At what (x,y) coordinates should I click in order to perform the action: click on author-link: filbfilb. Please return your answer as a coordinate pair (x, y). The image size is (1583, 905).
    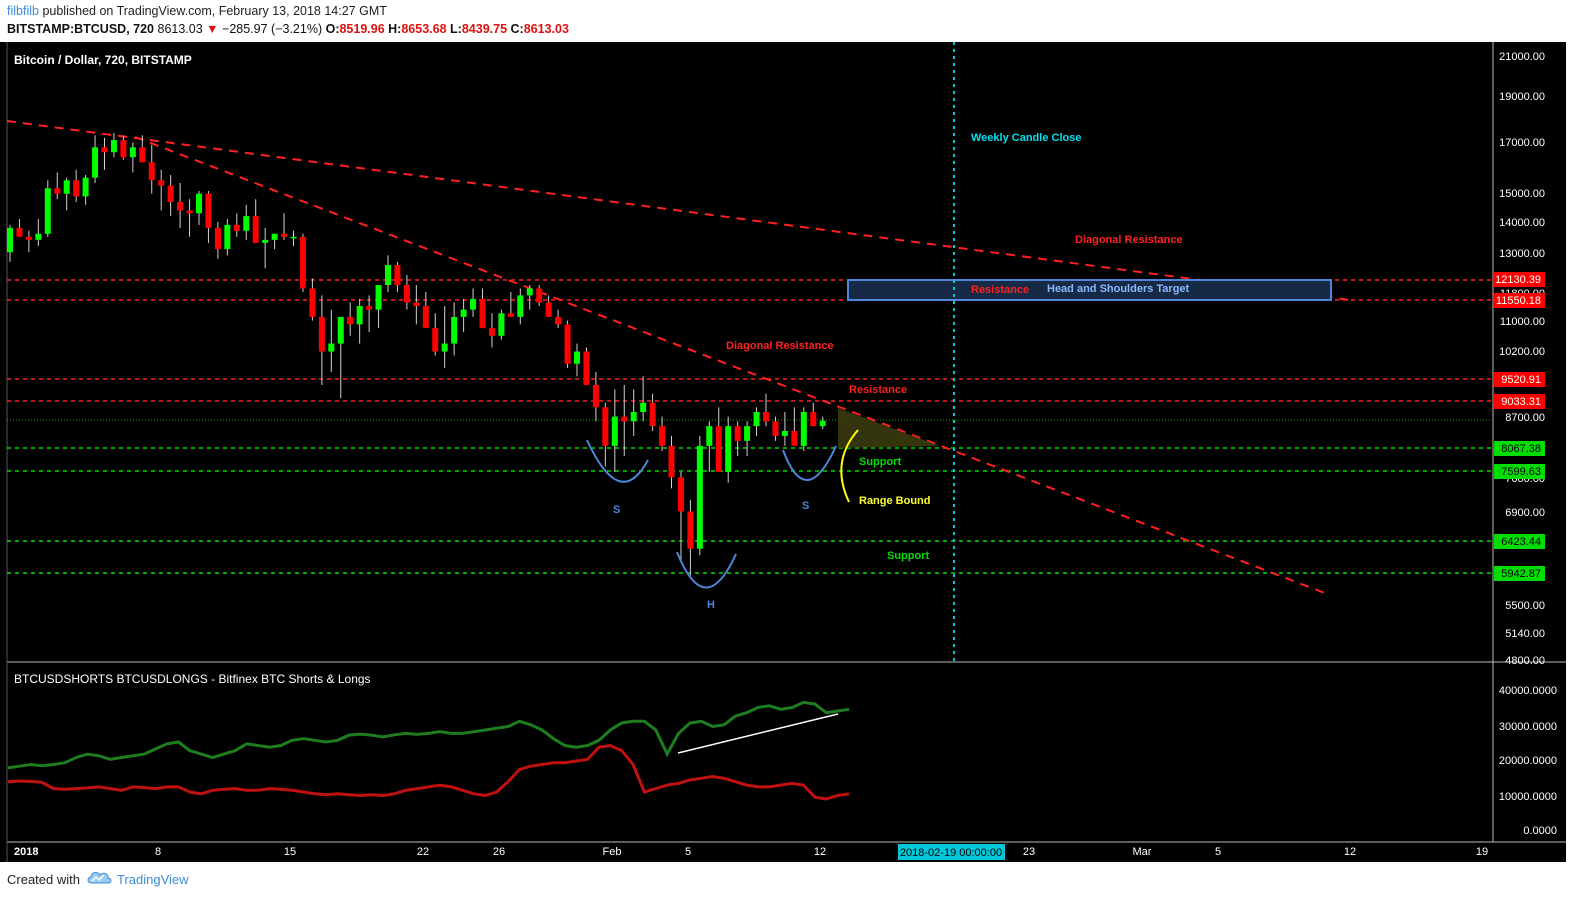
    Looking at the image, I should click on (23, 11).